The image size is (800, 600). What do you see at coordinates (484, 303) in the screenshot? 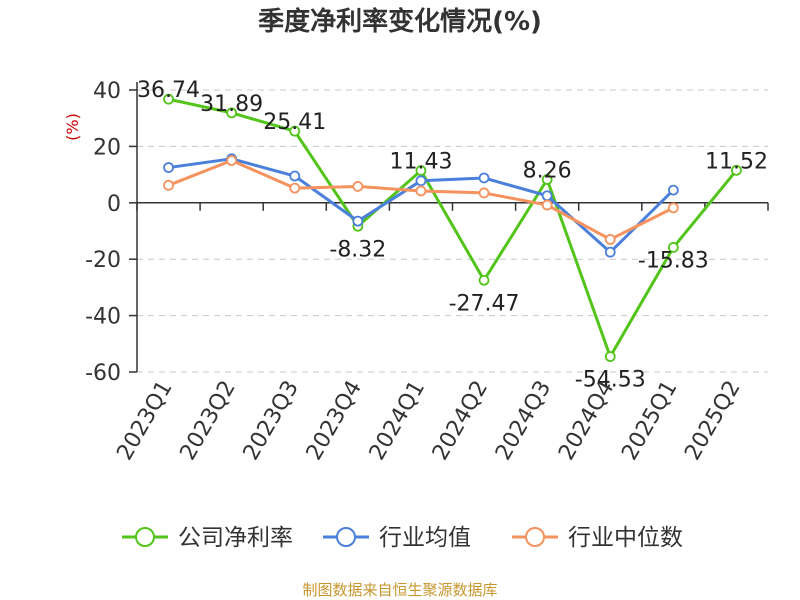
I see `data-label: -27.47` at bounding box center [484, 303].